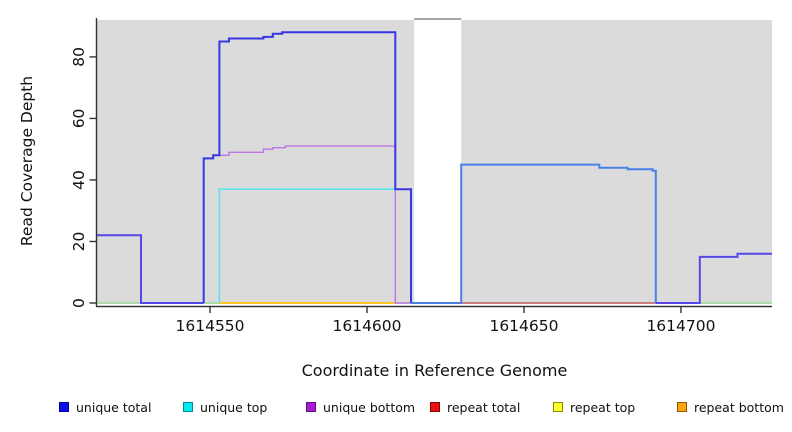 This screenshot has width=792, height=432. Describe the element at coordinates (79, 180) in the screenshot. I see `y-tick-label: 40` at that location.